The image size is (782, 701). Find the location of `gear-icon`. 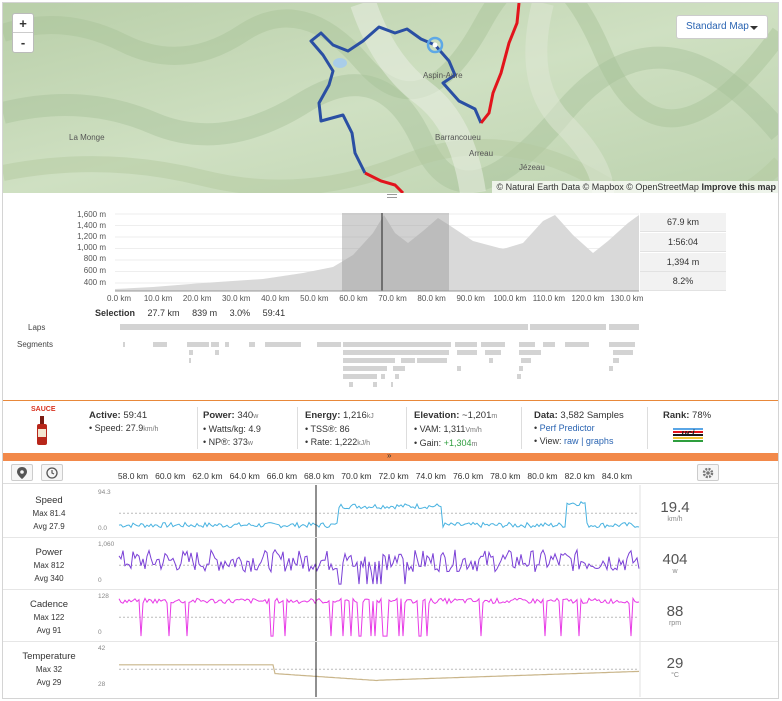

gear-icon is located at coordinates (708, 473).